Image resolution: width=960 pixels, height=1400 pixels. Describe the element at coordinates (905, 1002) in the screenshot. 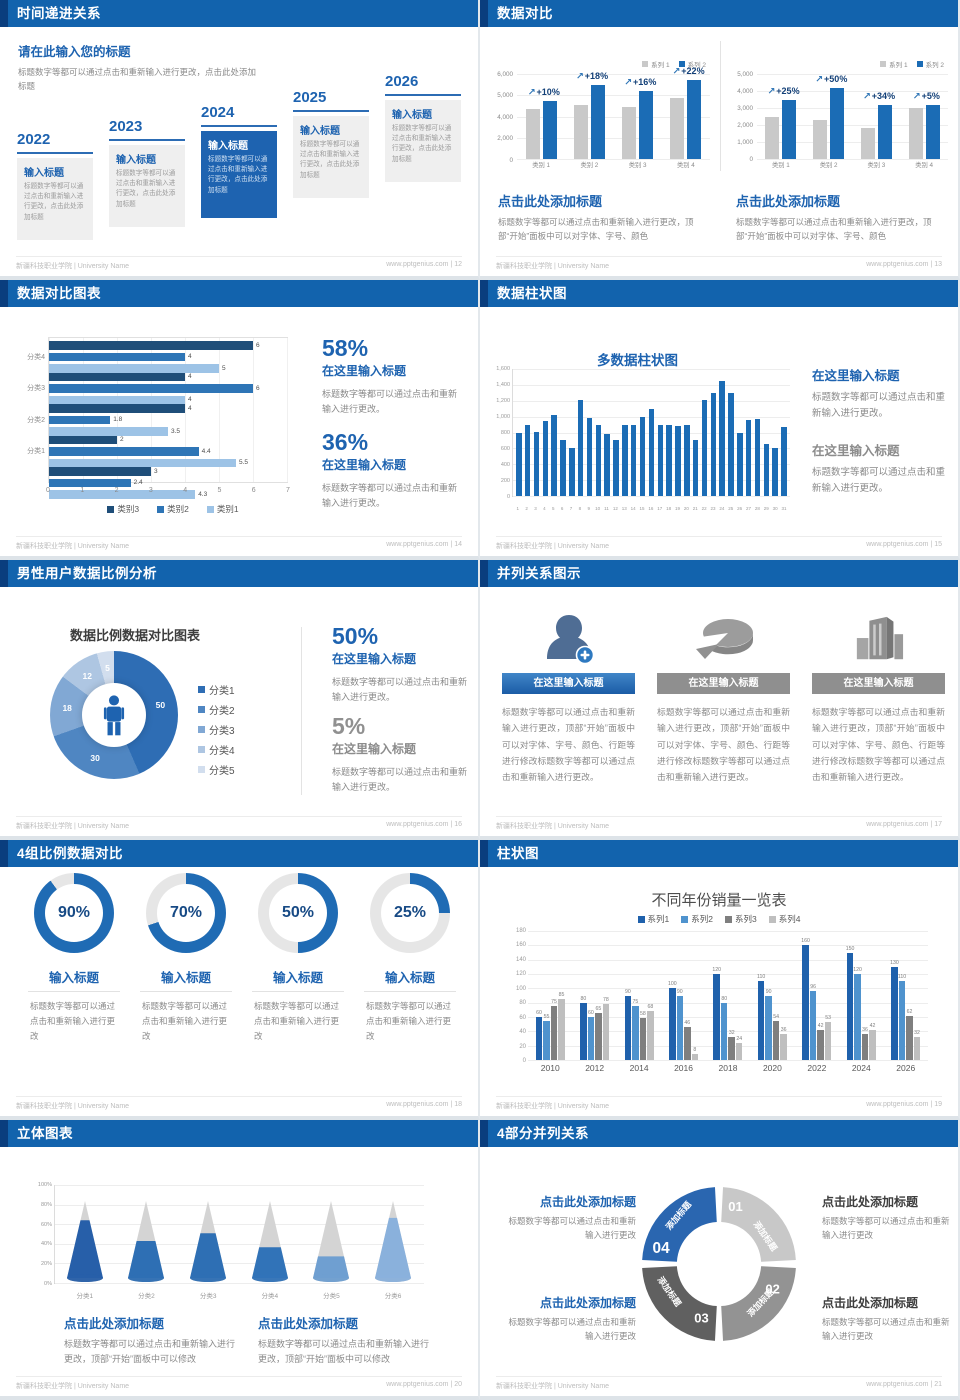

I see `gb-g: 130 110 62 32 2026` at that location.